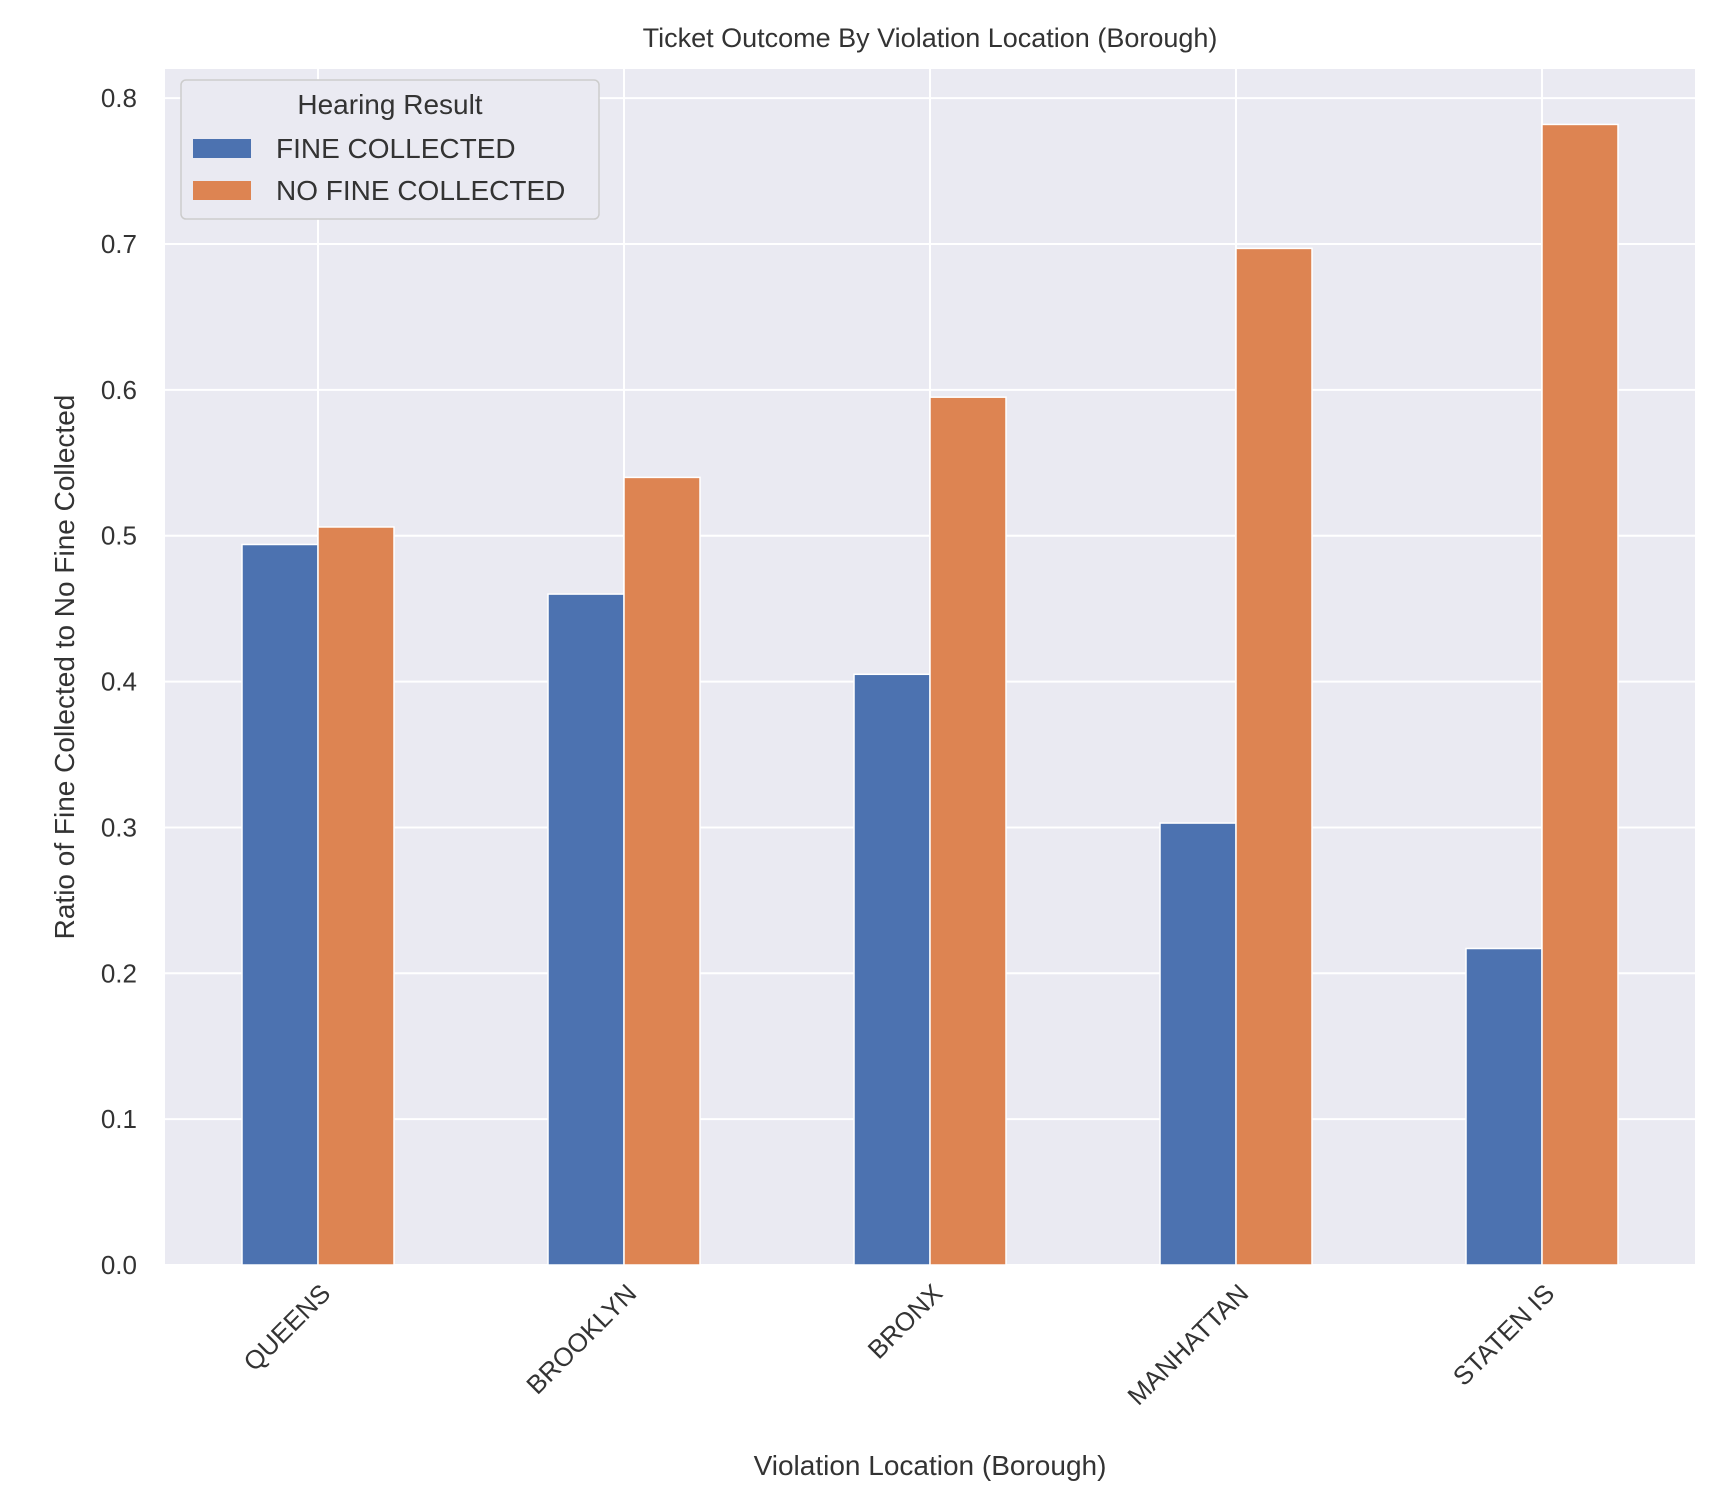  I want to click on x-tick-label: MANHATTAN, so click(1187, 1344).